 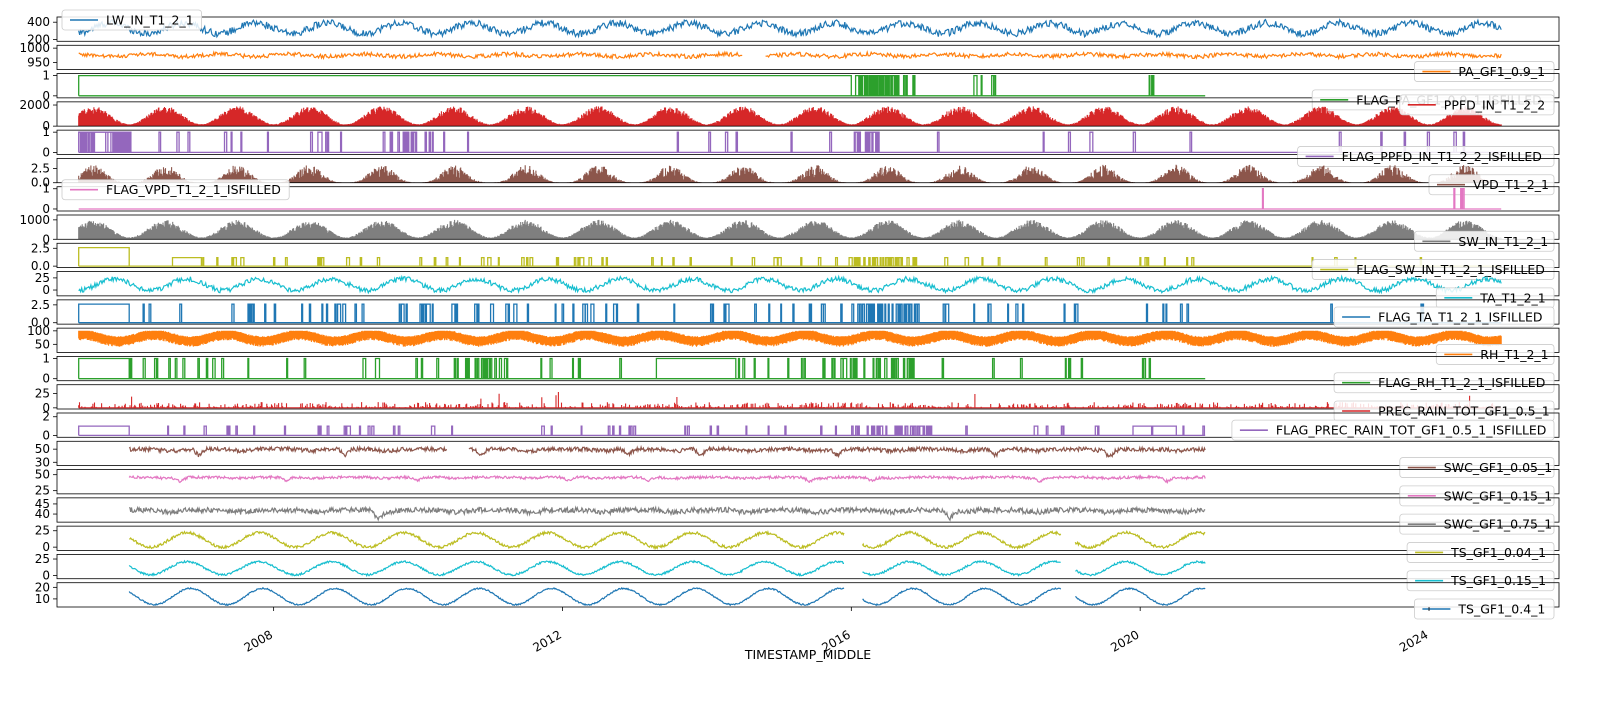 What do you see at coordinates (1461, 382) in the screenshot?
I see `legend-label: FLAG_RH_T1_2_1_ISFILLED` at bounding box center [1461, 382].